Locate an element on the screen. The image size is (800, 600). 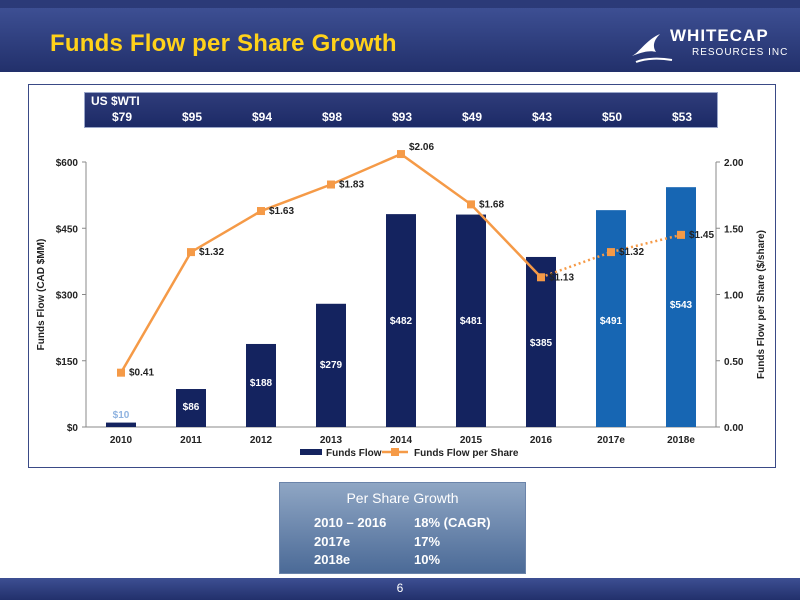
logo-subtitle: RESOURCES INC is located at coordinates (740, 52).